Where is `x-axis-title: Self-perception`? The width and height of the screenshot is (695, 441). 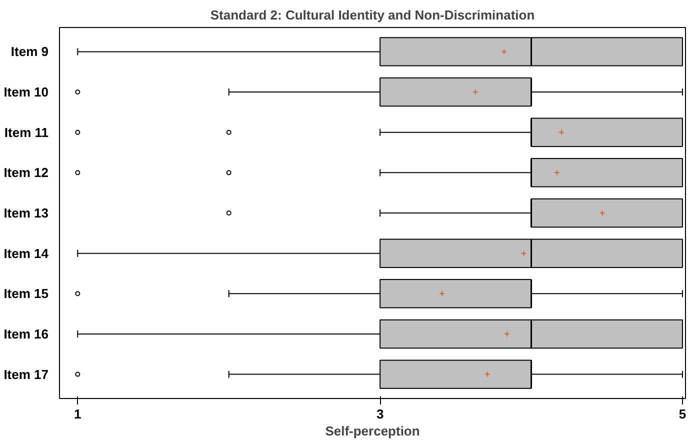
x-axis-title: Self-perception is located at coordinates (372, 431).